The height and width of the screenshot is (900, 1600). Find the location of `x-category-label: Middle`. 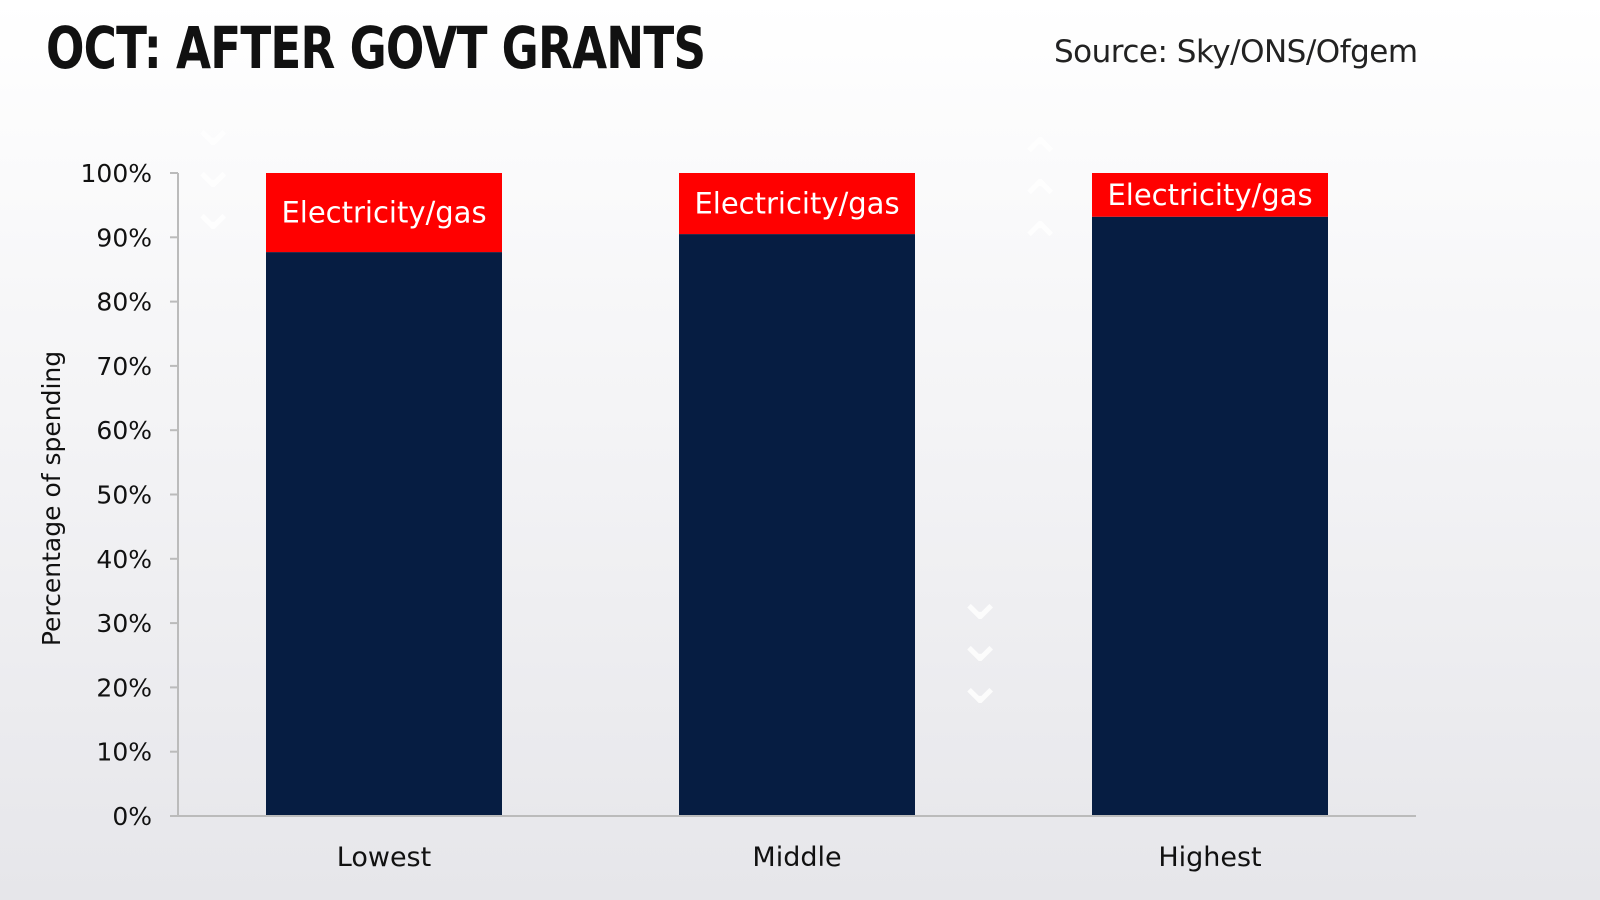

x-category-label: Middle is located at coordinates (796, 857).